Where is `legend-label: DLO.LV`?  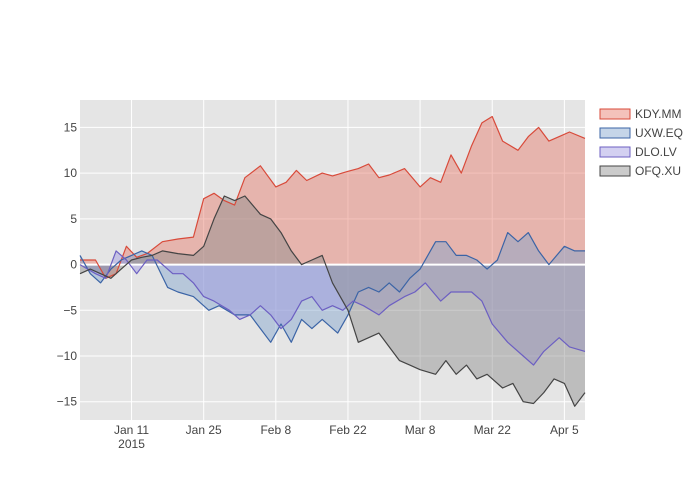
legend-label: DLO.LV is located at coordinates (656, 152).